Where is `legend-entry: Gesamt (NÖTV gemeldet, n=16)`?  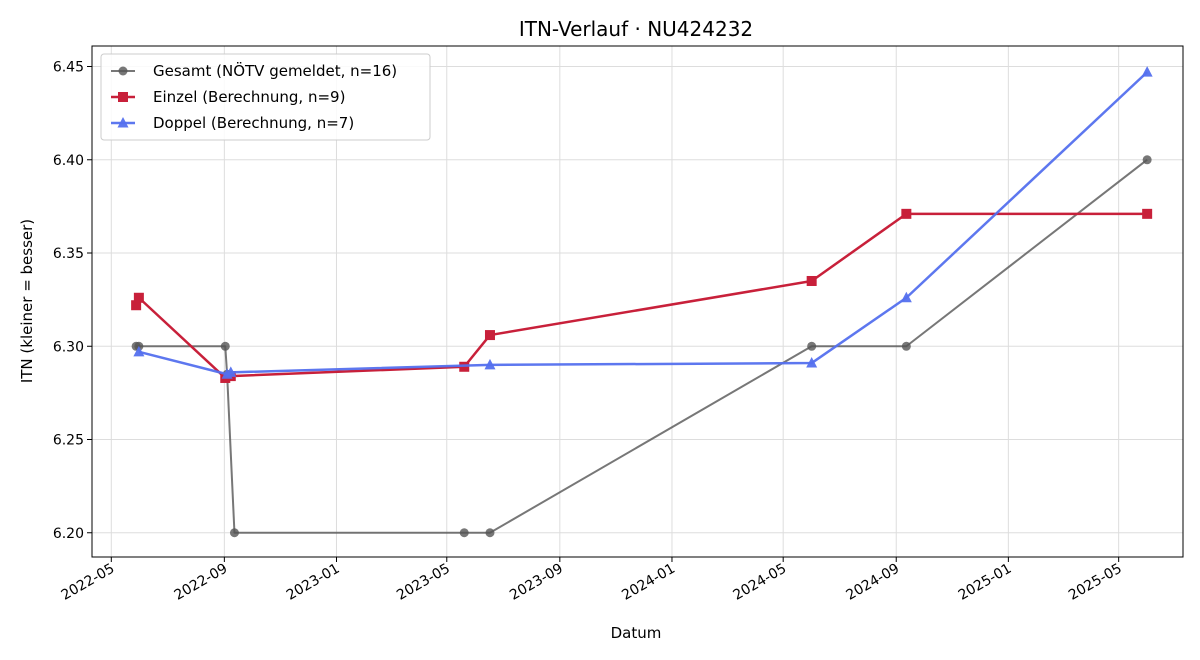
legend-entry: Gesamt (NÖTV gemeldet, n=16) is located at coordinates (254, 70).